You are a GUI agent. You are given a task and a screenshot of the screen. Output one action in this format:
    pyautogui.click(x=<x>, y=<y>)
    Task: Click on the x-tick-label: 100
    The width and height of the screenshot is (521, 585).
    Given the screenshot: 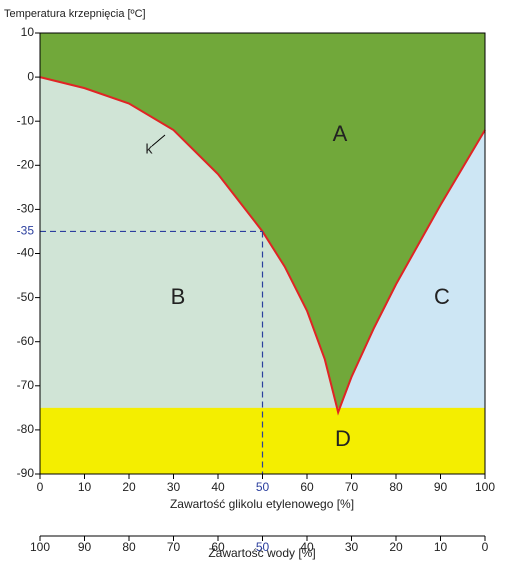 What is the action you would take?
    pyautogui.click(x=485, y=487)
    